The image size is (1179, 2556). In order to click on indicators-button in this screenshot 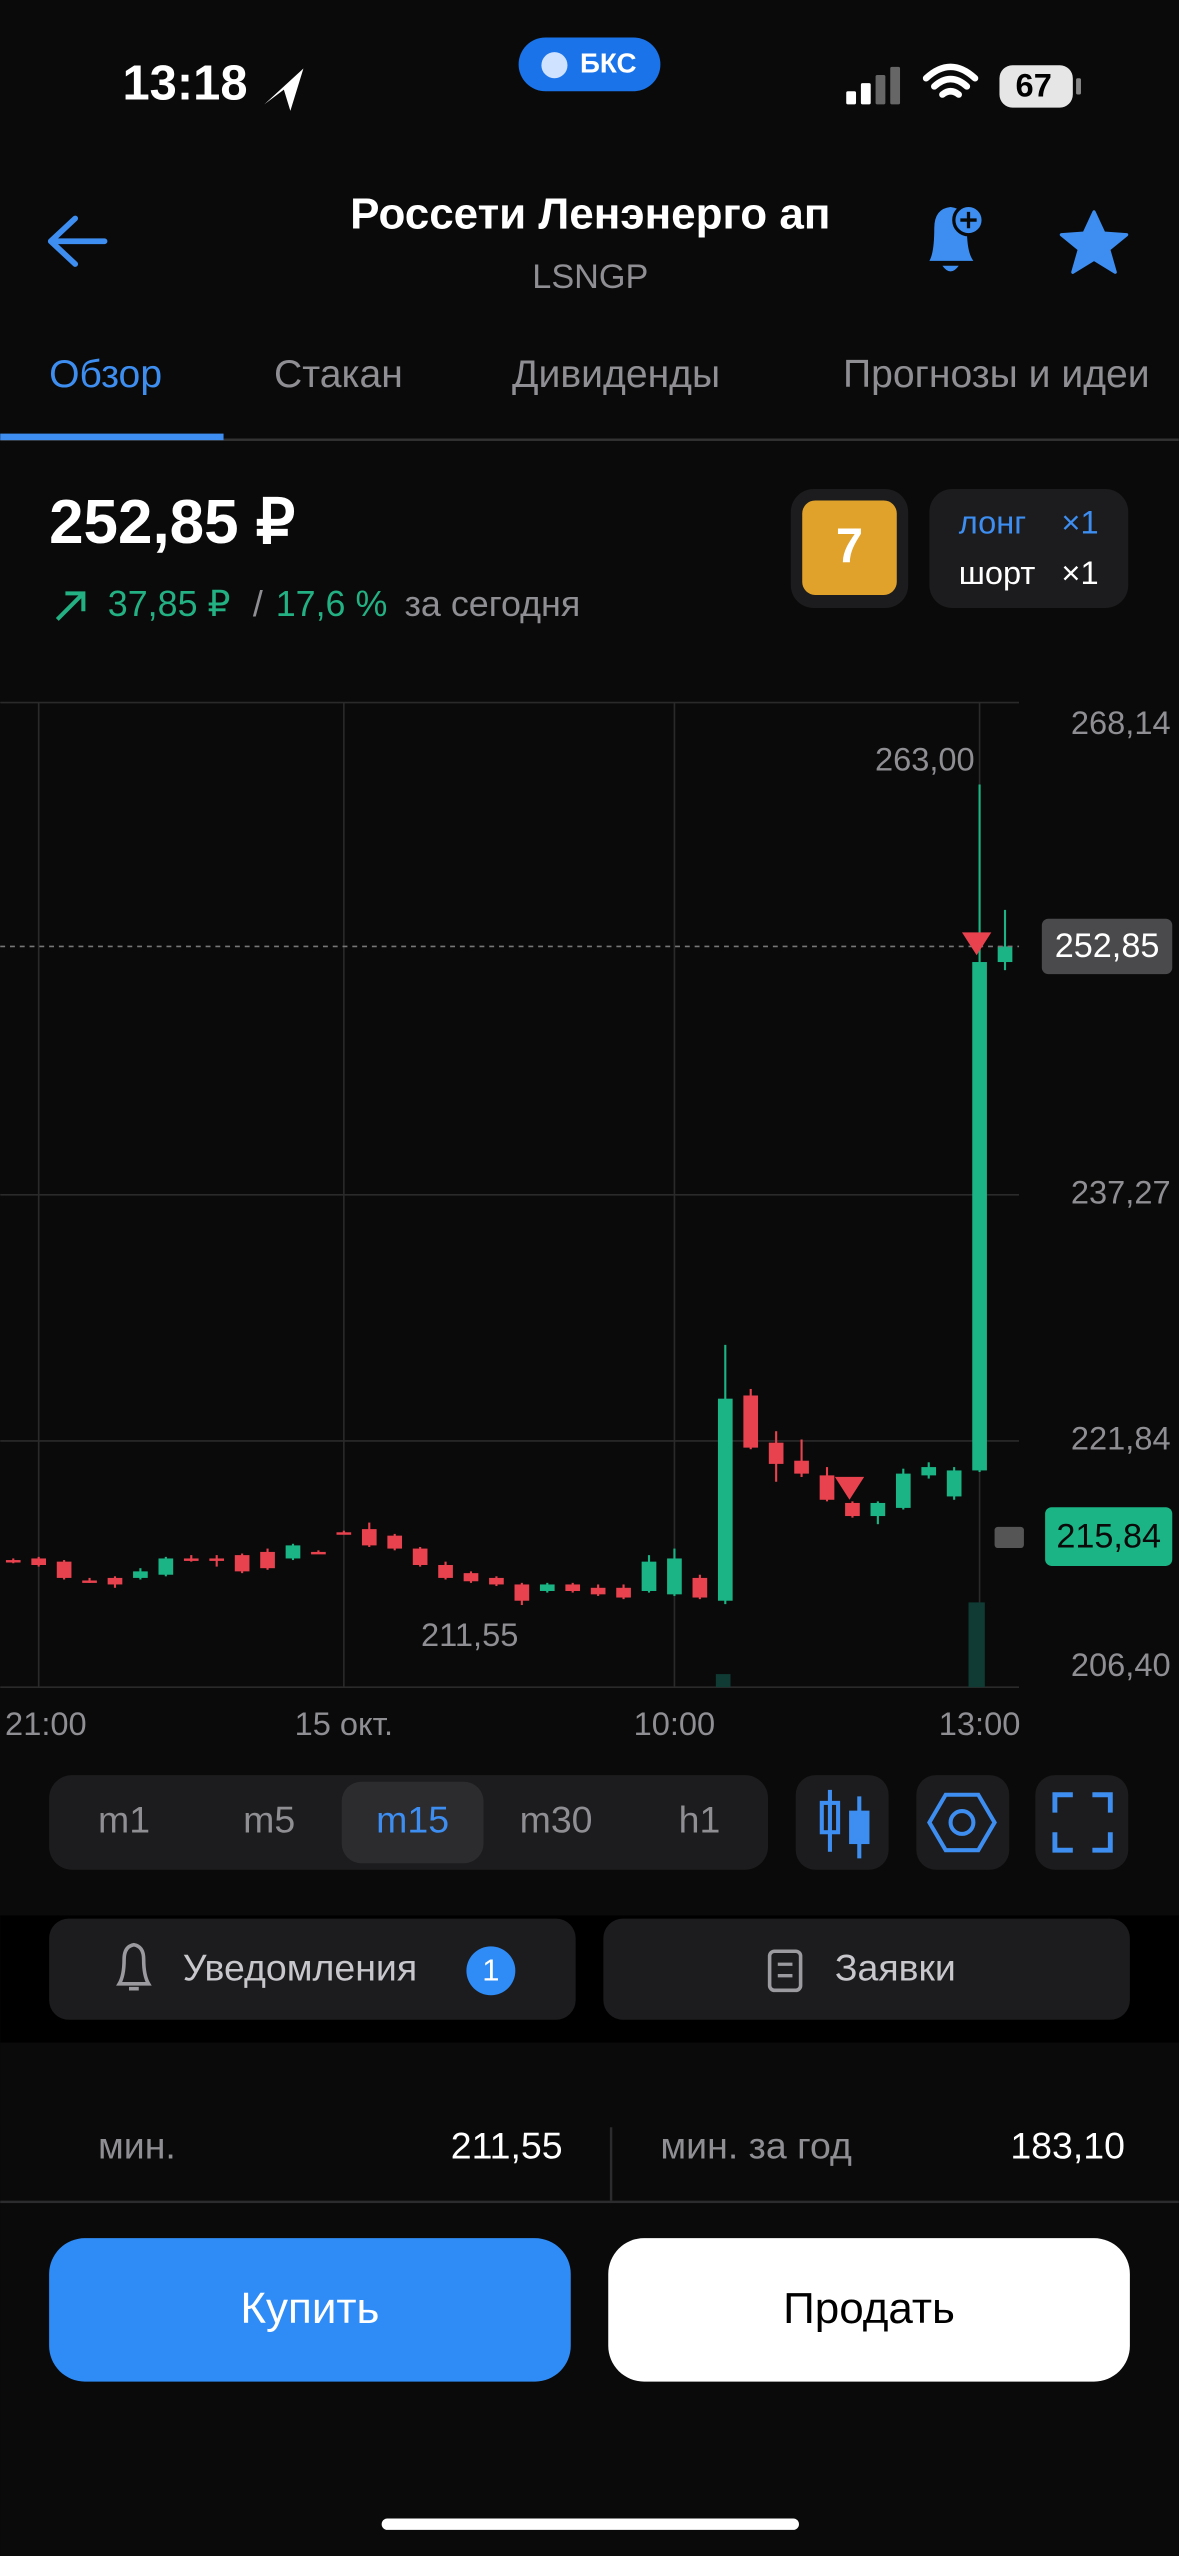, I will do `click(963, 1822)`.